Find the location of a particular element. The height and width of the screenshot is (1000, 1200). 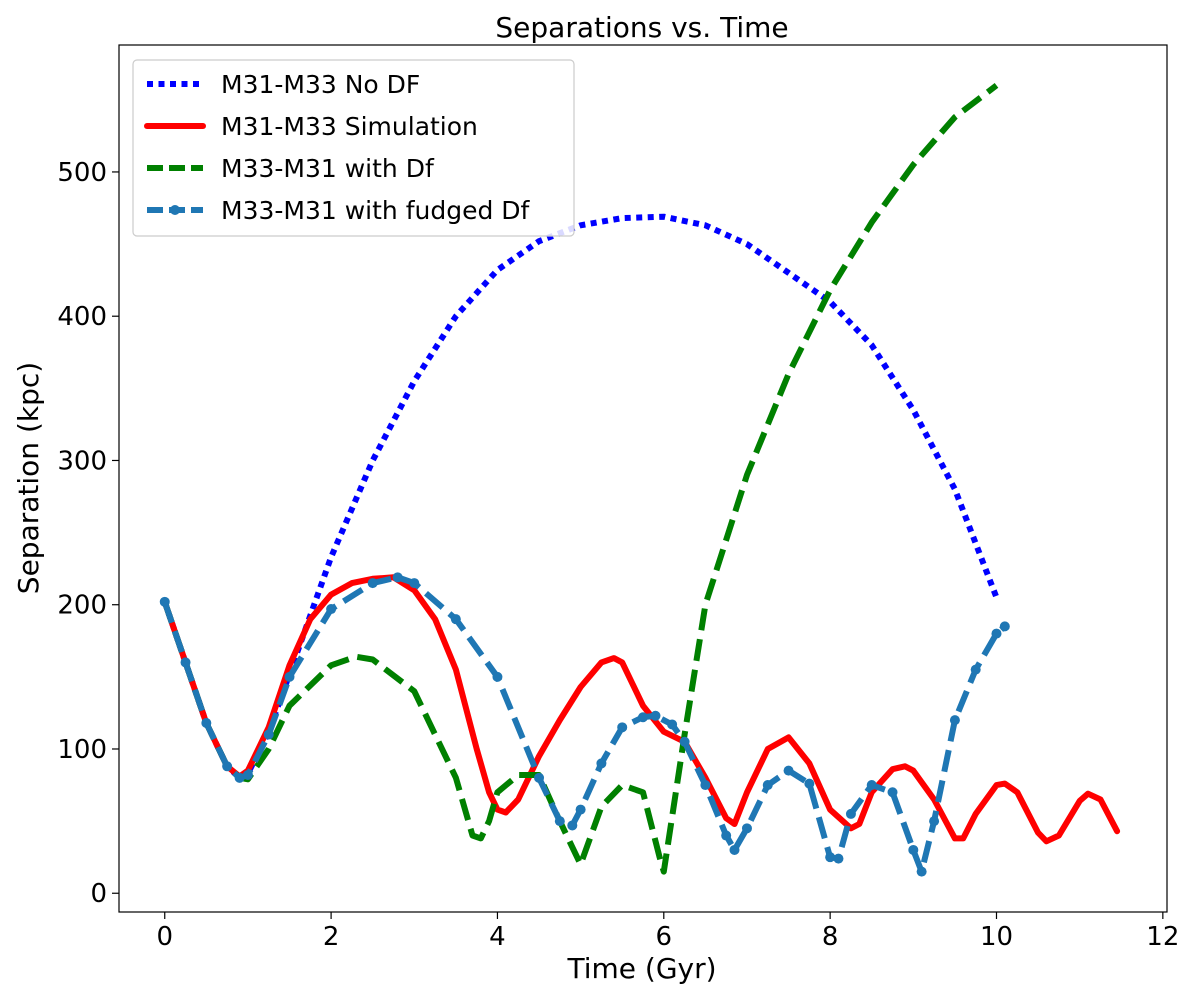

legend-label: M33-M31 with fudged Df is located at coordinates (376, 210).